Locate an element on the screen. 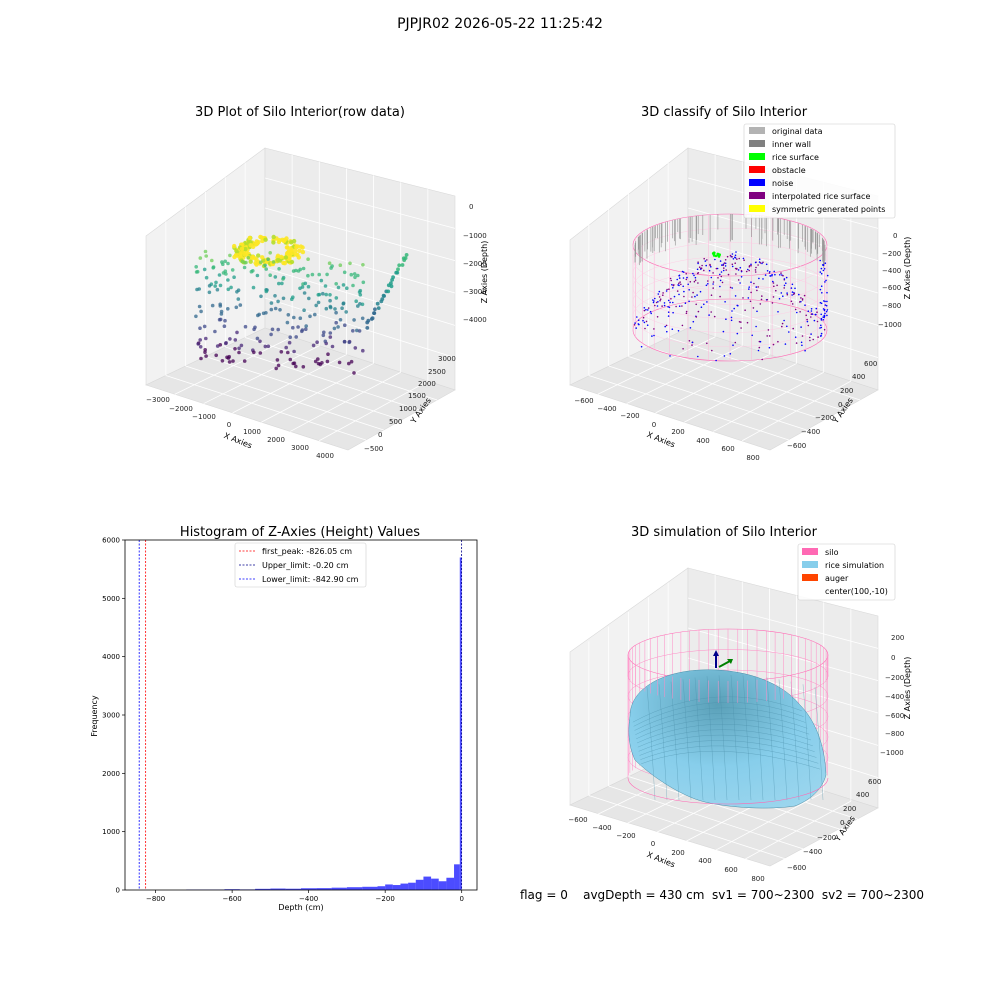 The image size is (1000, 1000). panel1-ztick: −4000 is located at coordinates (475, 320).